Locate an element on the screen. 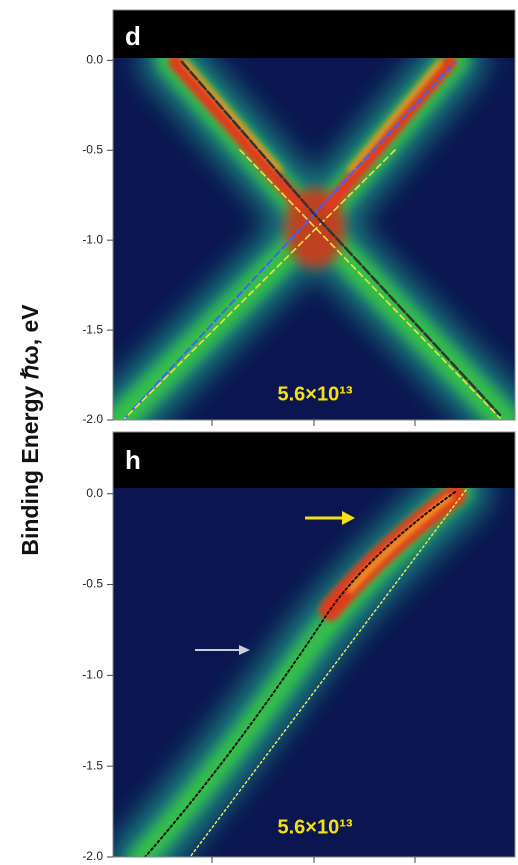  y-axis-label: Binding Energy ℏω, eV is located at coordinates (30, 430).